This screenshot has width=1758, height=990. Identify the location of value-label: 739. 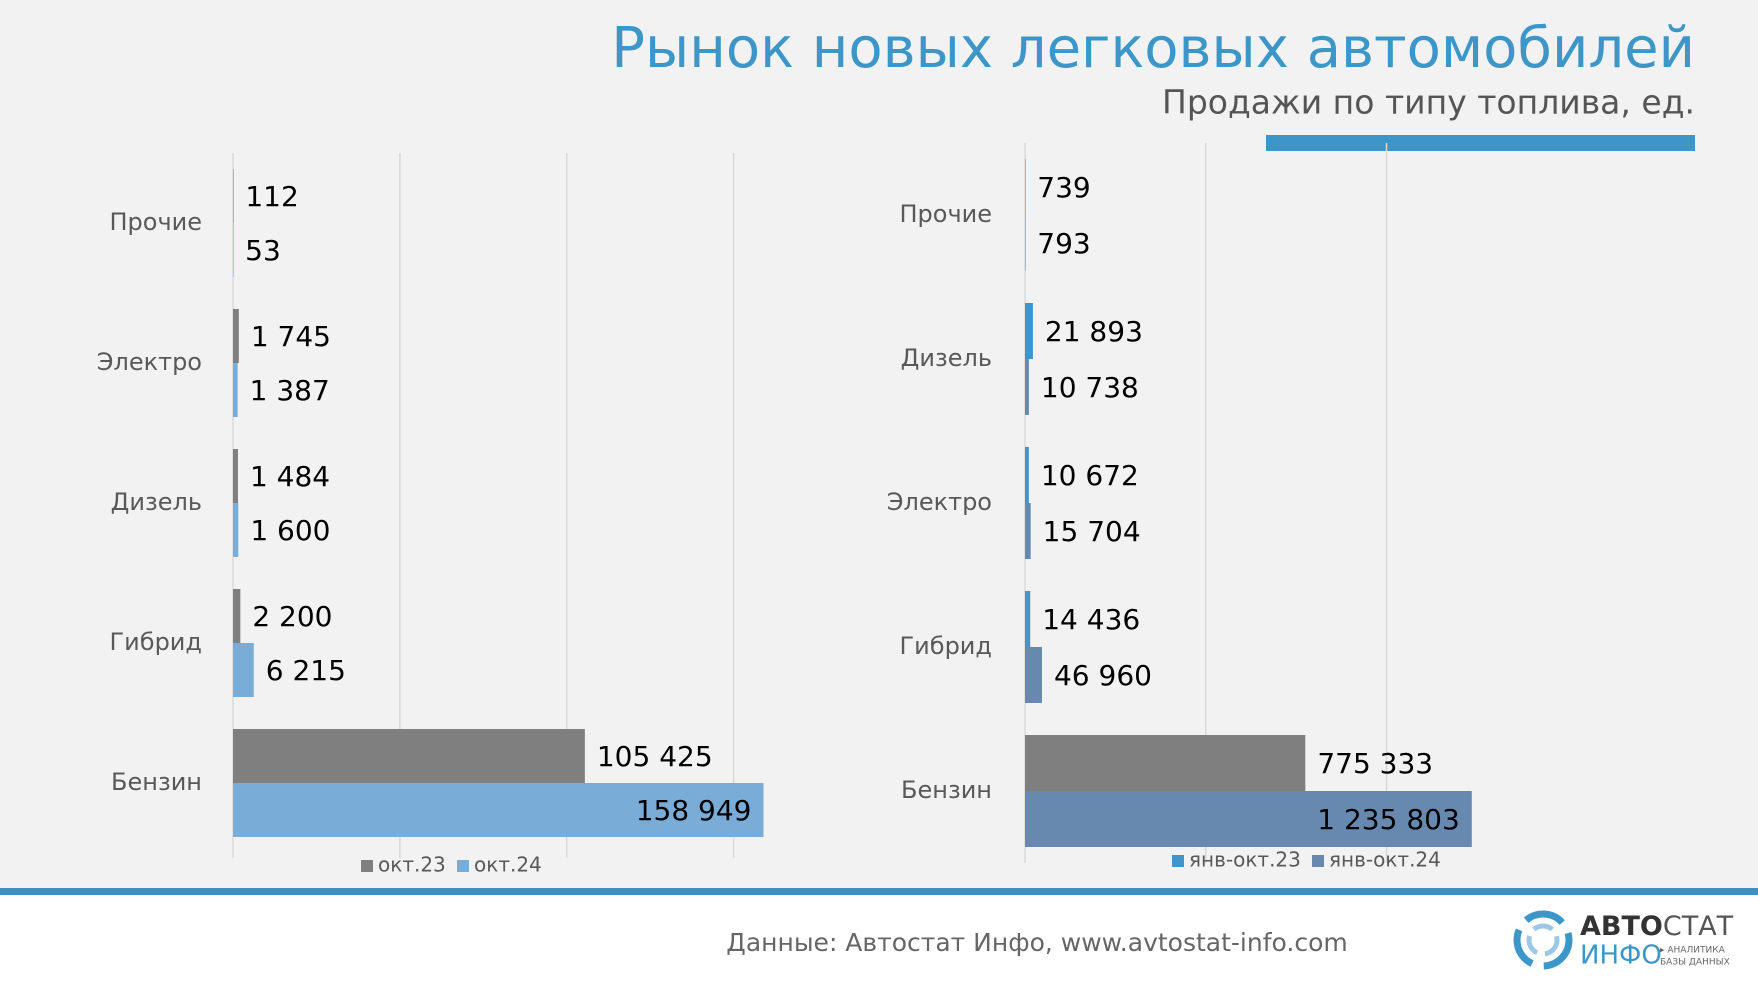
(1063, 187).